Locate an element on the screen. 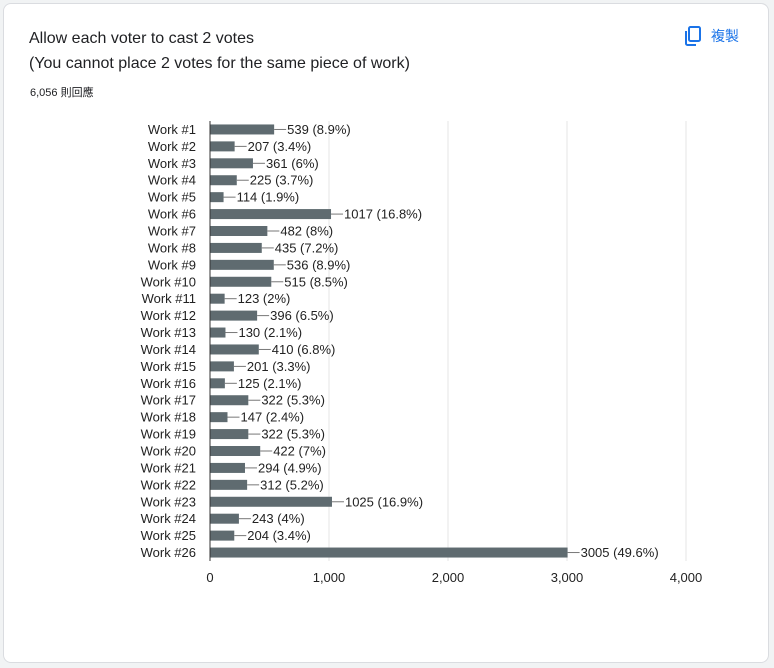 The image size is (774, 668). data-label: 482 (8%) is located at coordinates (306, 231).